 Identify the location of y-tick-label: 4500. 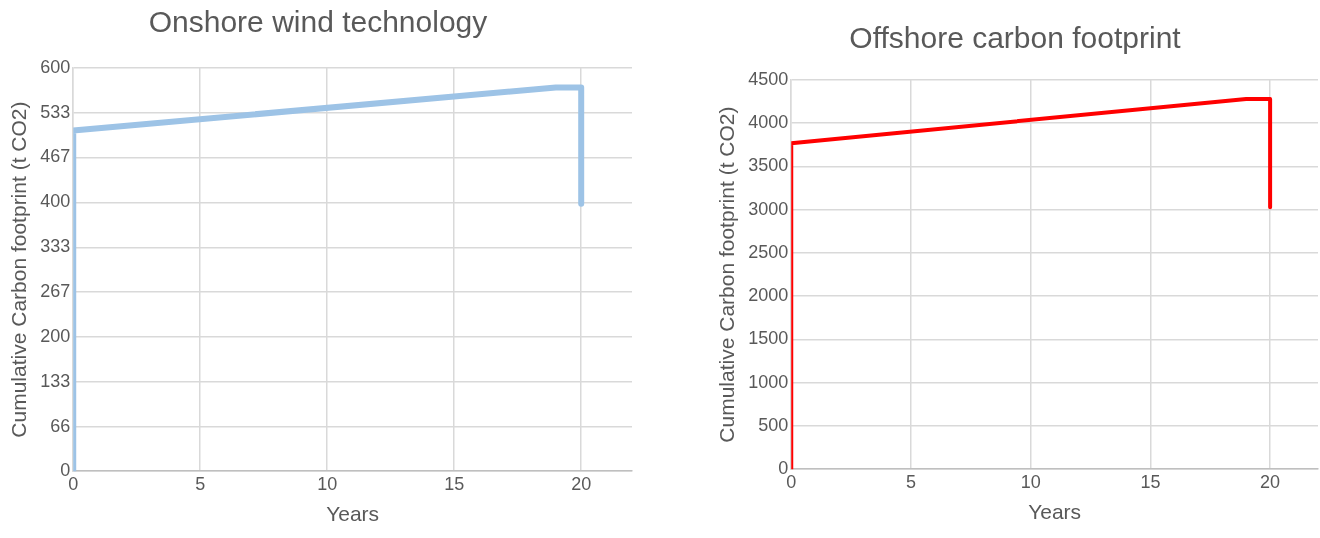
(768, 78).